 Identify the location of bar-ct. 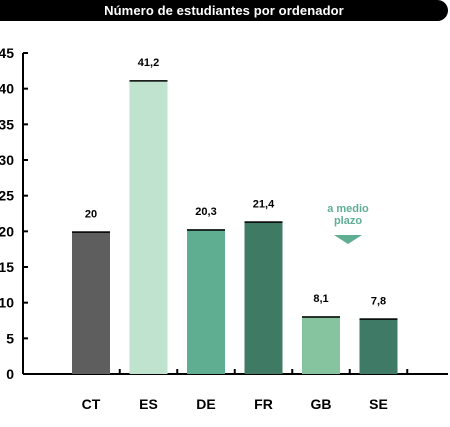
(91, 302).